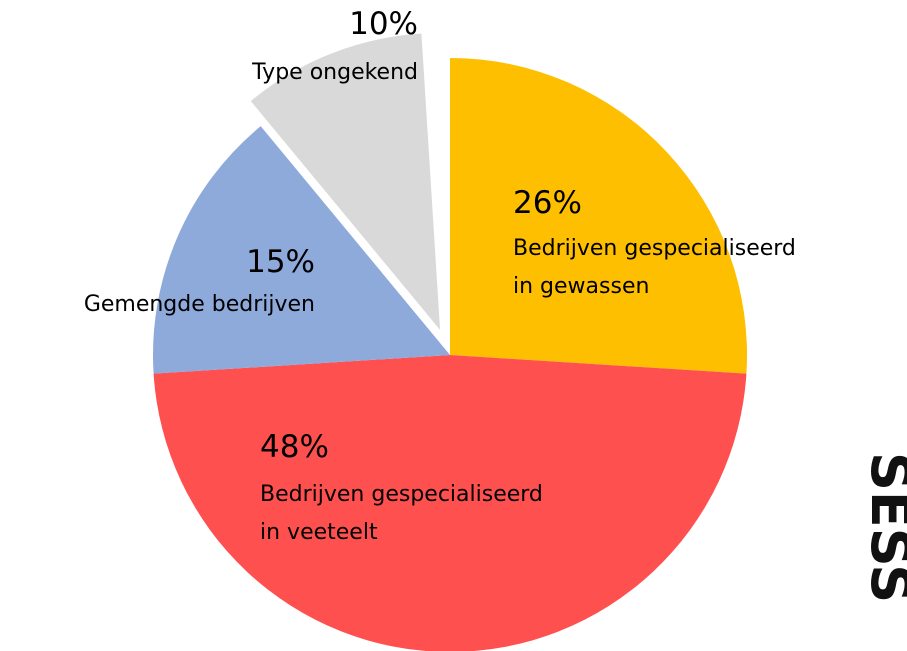  Describe the element at coordinates (335, 72) in the screenshot. I see `category-label: Type ongekend` at that location.